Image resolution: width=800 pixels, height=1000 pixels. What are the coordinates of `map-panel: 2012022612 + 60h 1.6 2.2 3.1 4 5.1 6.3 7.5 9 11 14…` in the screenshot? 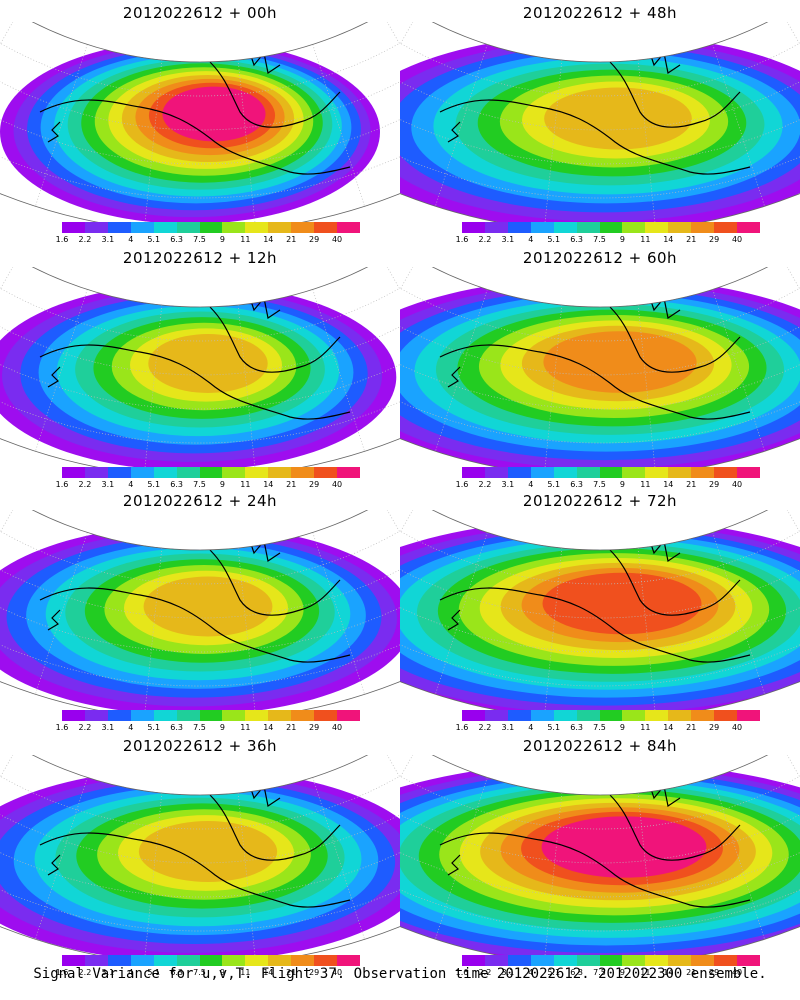 It's located at (600, 367).